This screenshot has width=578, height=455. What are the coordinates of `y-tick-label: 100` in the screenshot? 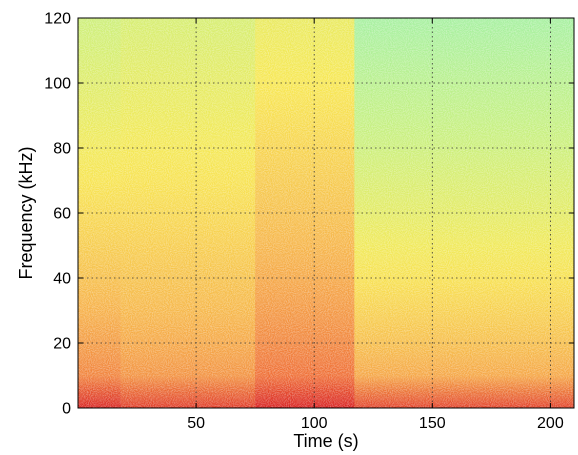 It's located at (57, 84).